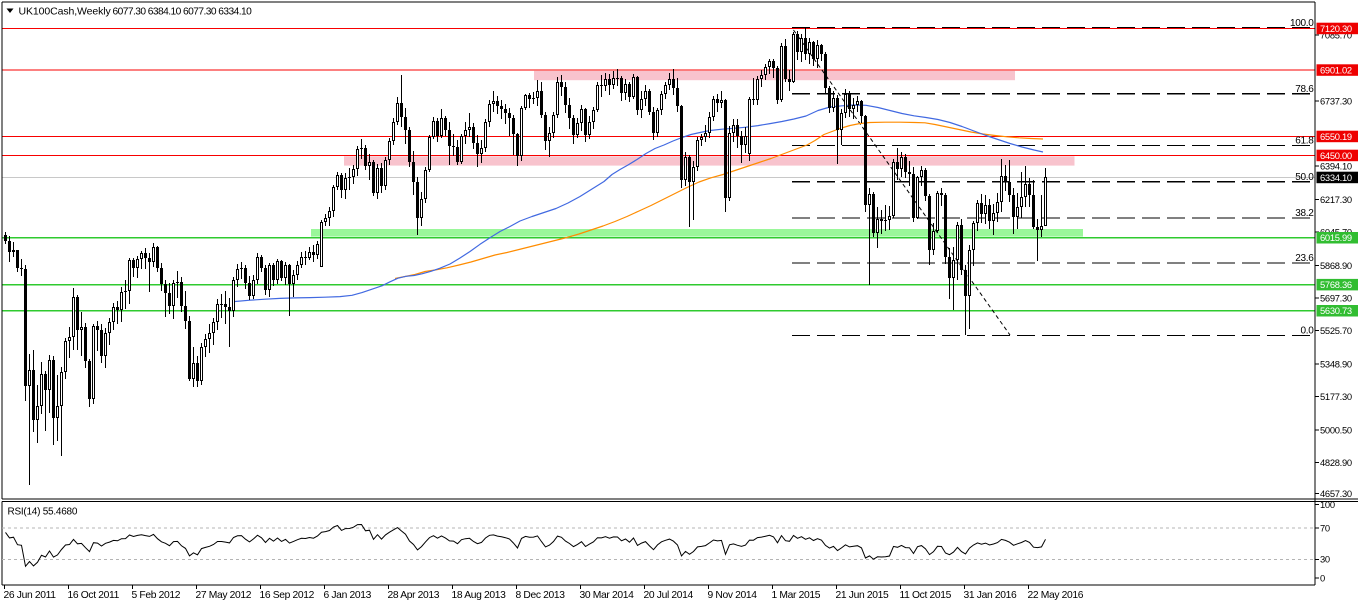 This screenshot has height=611, width=1358. What do you see at coordinates (1336, 69) in the screenshot?
I see `svg-text: 6901.02` at bounding box center [1336, 69].